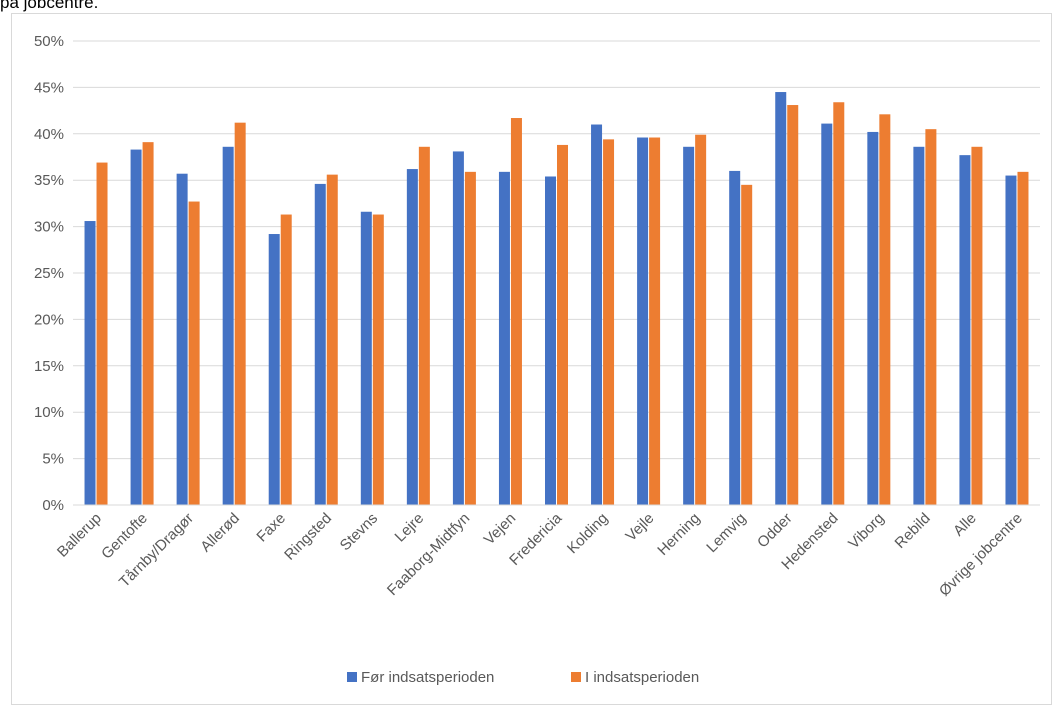 The height and width of the screenshot is (707, 1055). Describe the element at coordinates (49, 6) in the screenshot. I see `chart-caption: på jobcentre.` at that location.